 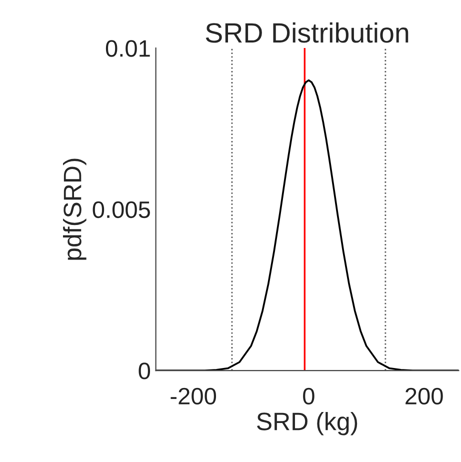 What do you see at coordinates (121, 209) in the screenshot?
I see `y-tick-label: 0.005` at bounding box center [121, 209].